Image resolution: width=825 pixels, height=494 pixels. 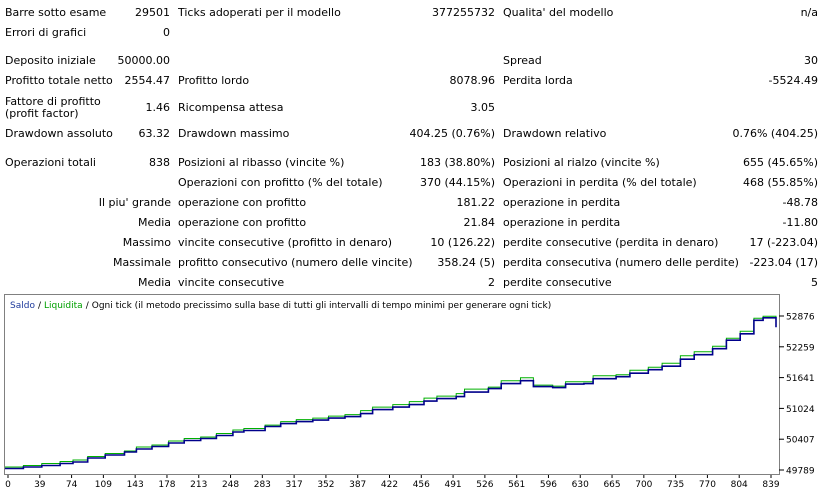 I want to click on y-tick-label: 50407, so click(x=800, y=441).